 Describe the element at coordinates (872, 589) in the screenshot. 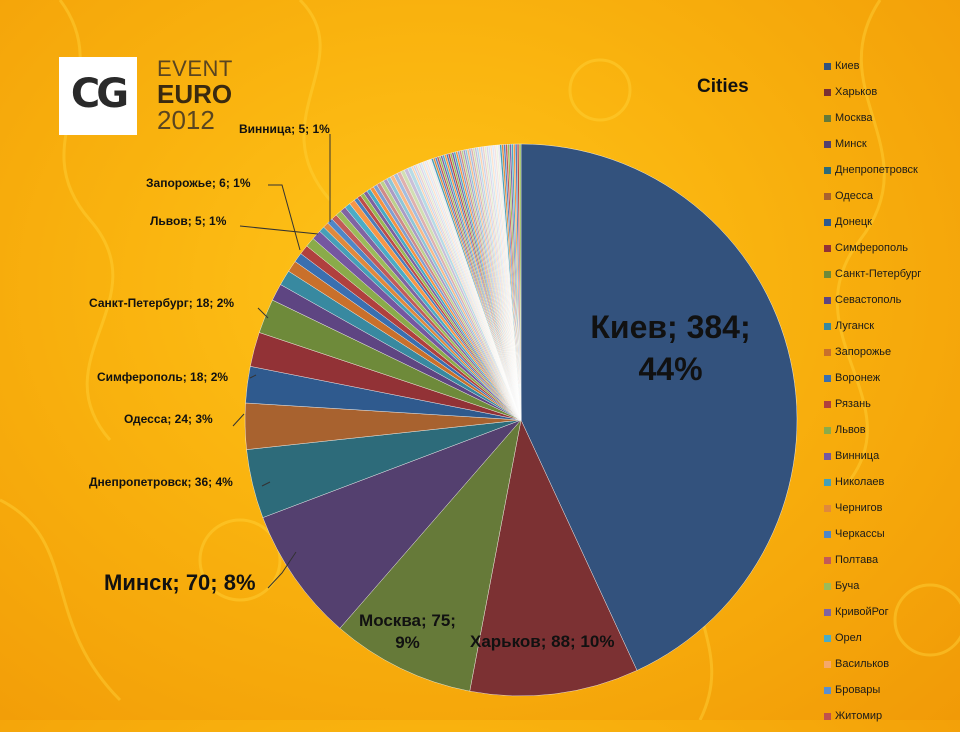

I see `legend-item: Буча` at that location.